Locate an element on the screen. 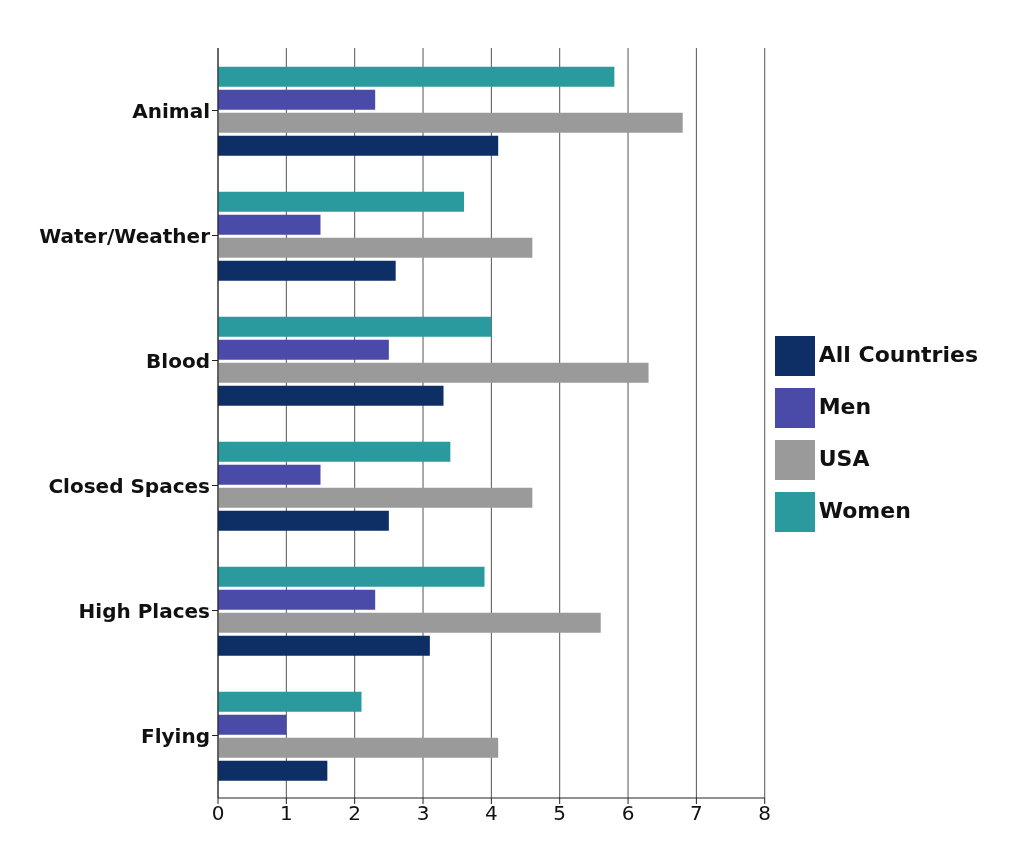 Image resolution: width=1023 pixels, height=867 pixels. x-tick-label: 3 is located at coordinates (423, 813).